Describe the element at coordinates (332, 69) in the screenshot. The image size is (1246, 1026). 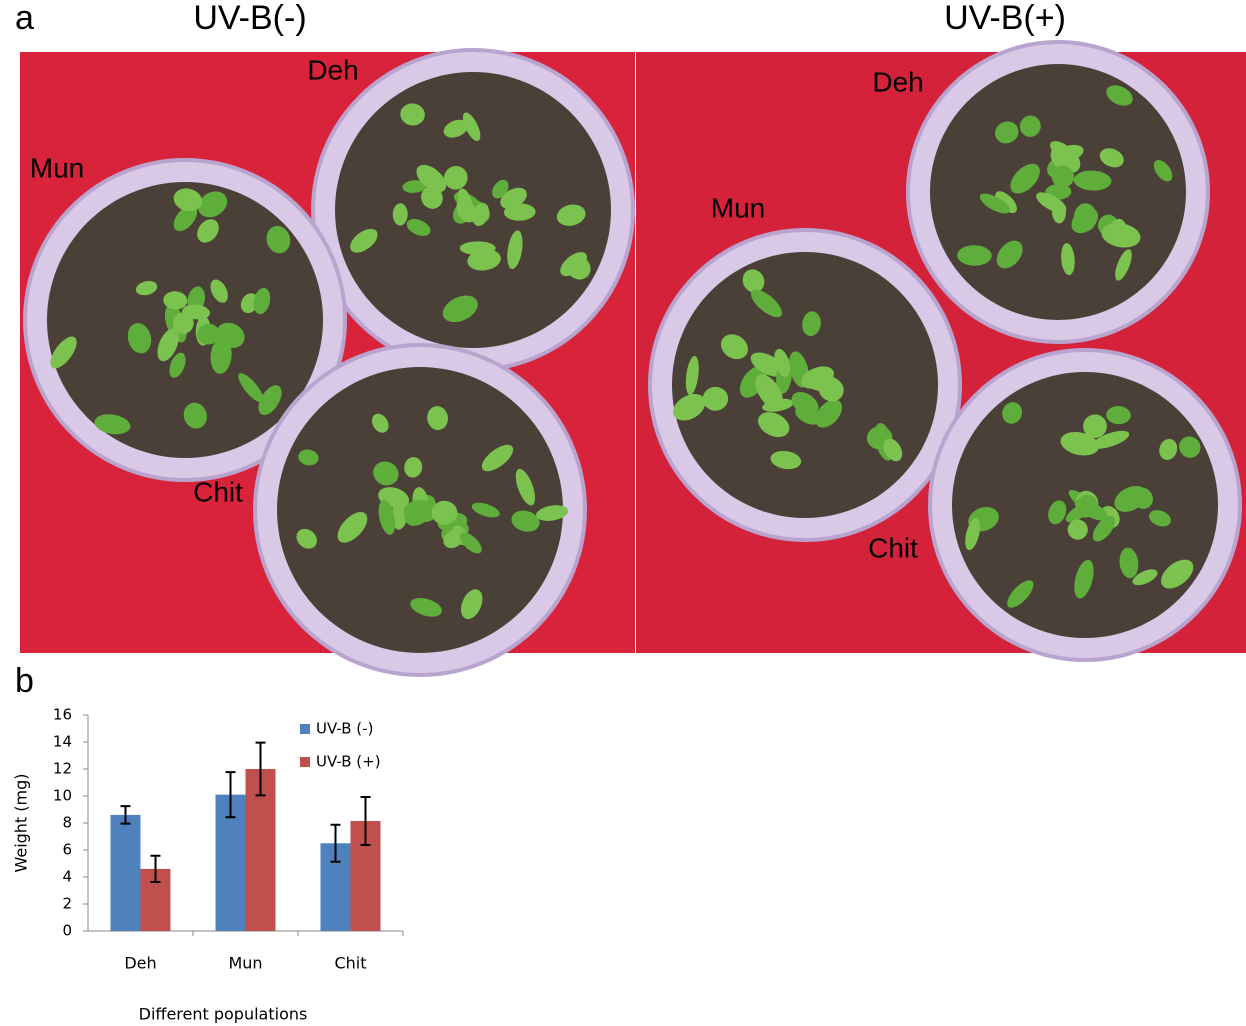
I see `pot-label: Deh` at that location.